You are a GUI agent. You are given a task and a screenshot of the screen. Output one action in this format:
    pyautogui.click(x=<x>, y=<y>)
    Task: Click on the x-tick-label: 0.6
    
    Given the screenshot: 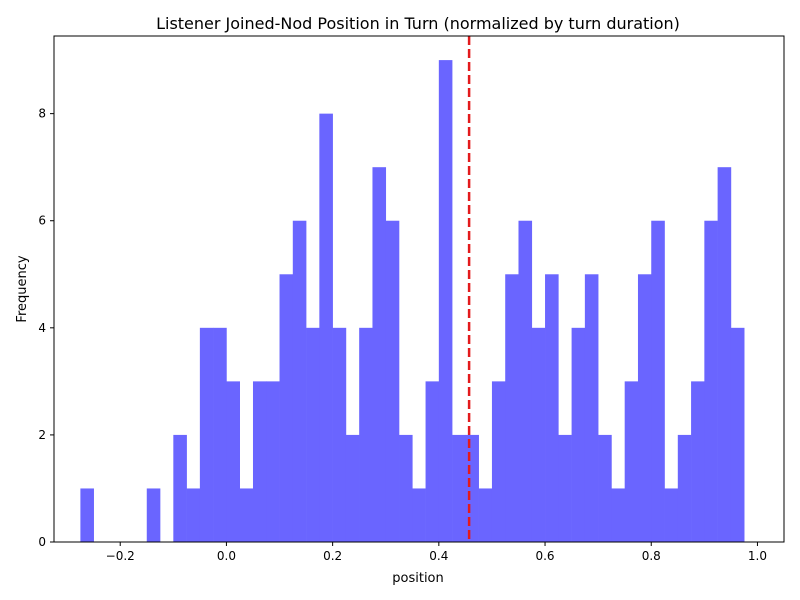 What is the action you would take?
    pyautogui.click(x=544, y=556)
    